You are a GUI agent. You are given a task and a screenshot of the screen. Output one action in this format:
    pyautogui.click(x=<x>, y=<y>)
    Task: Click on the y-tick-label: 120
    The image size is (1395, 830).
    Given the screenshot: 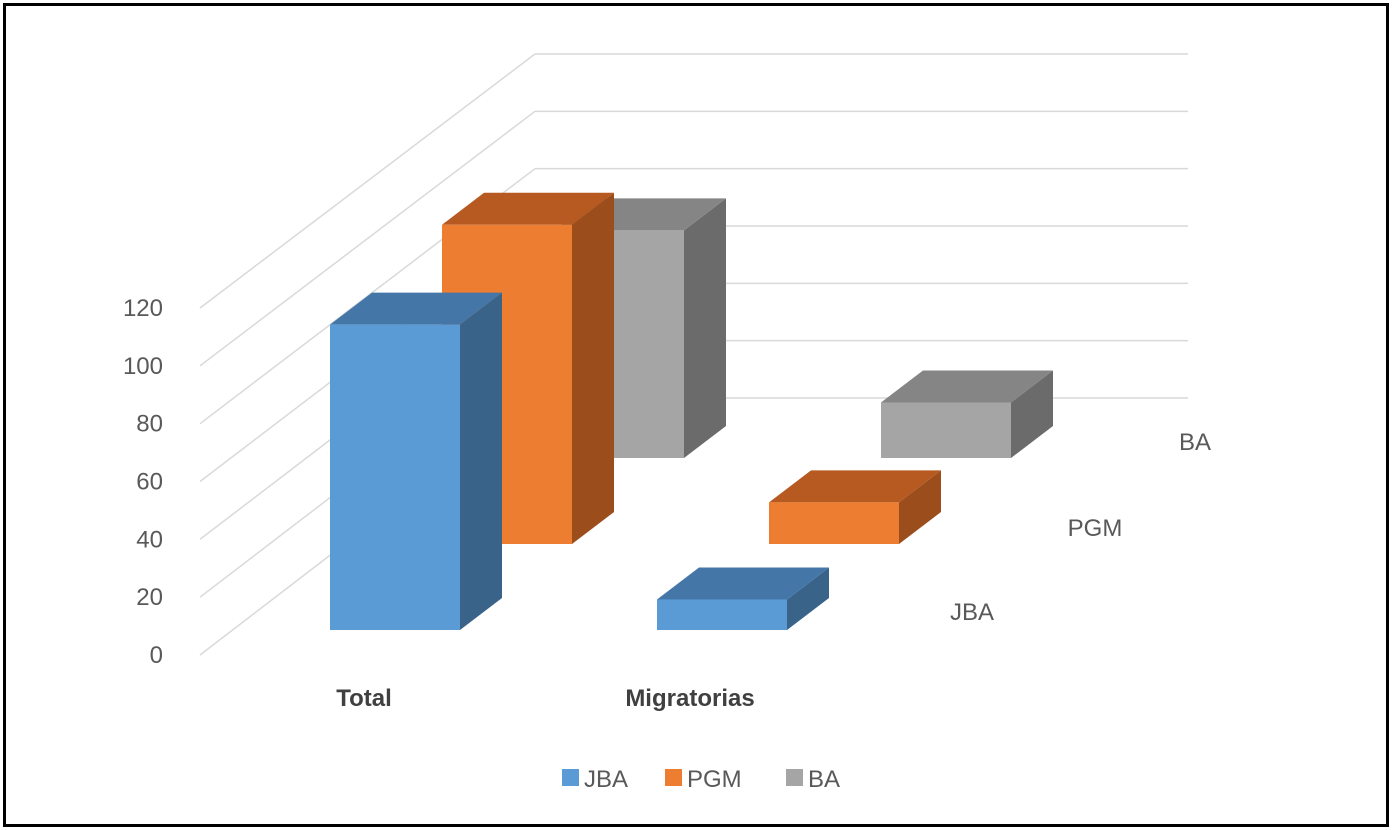 What is the action you would take?
    pyautogui.click(x=143, y=308)
    